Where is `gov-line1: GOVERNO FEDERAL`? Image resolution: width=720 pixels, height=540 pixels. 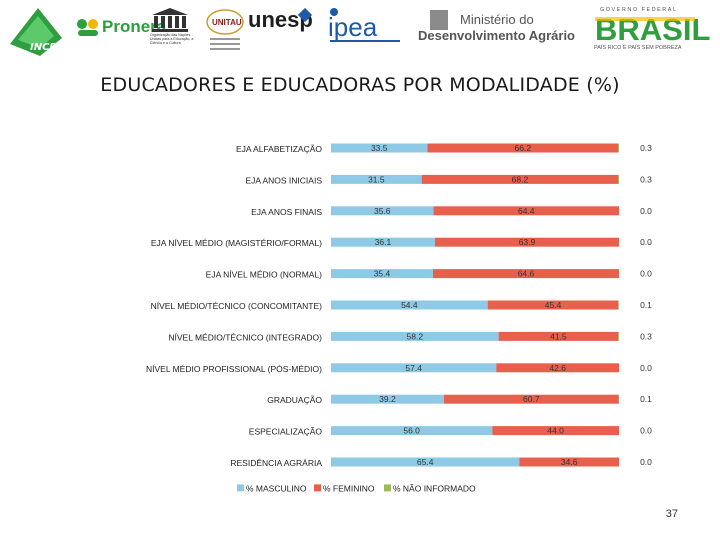 gov-line1: GOVERNO FEDERAL is located at coordinates (639, 10).